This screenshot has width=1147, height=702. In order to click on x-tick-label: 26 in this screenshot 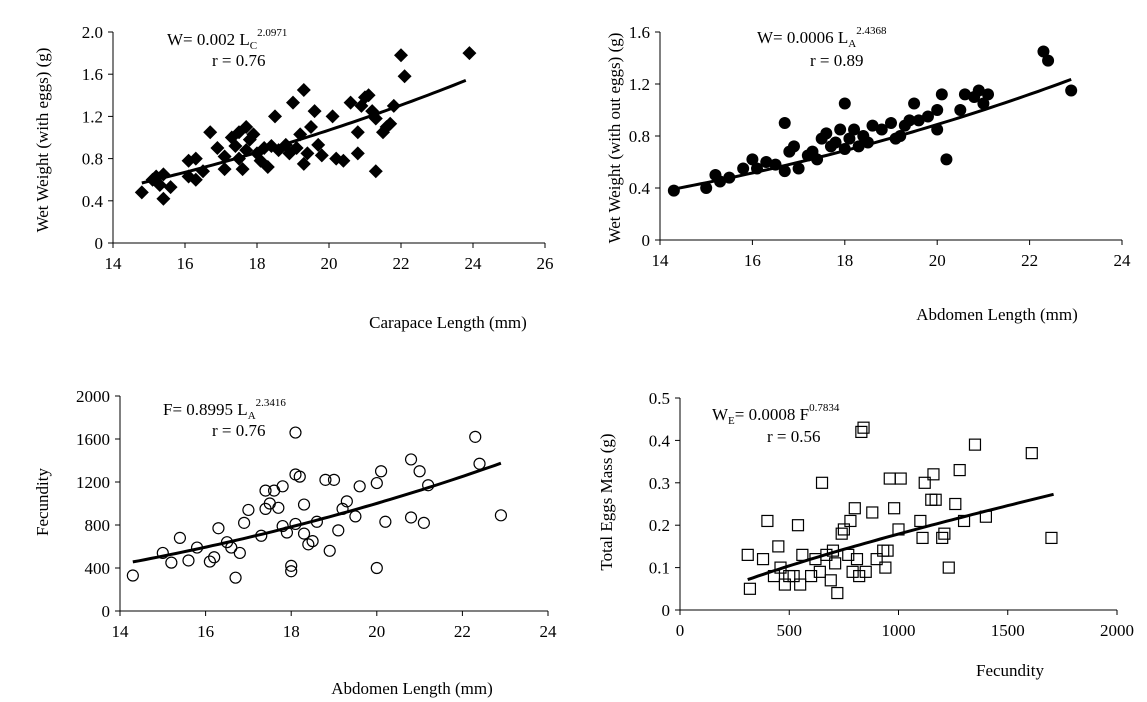, I will do `click(545, 263)`.